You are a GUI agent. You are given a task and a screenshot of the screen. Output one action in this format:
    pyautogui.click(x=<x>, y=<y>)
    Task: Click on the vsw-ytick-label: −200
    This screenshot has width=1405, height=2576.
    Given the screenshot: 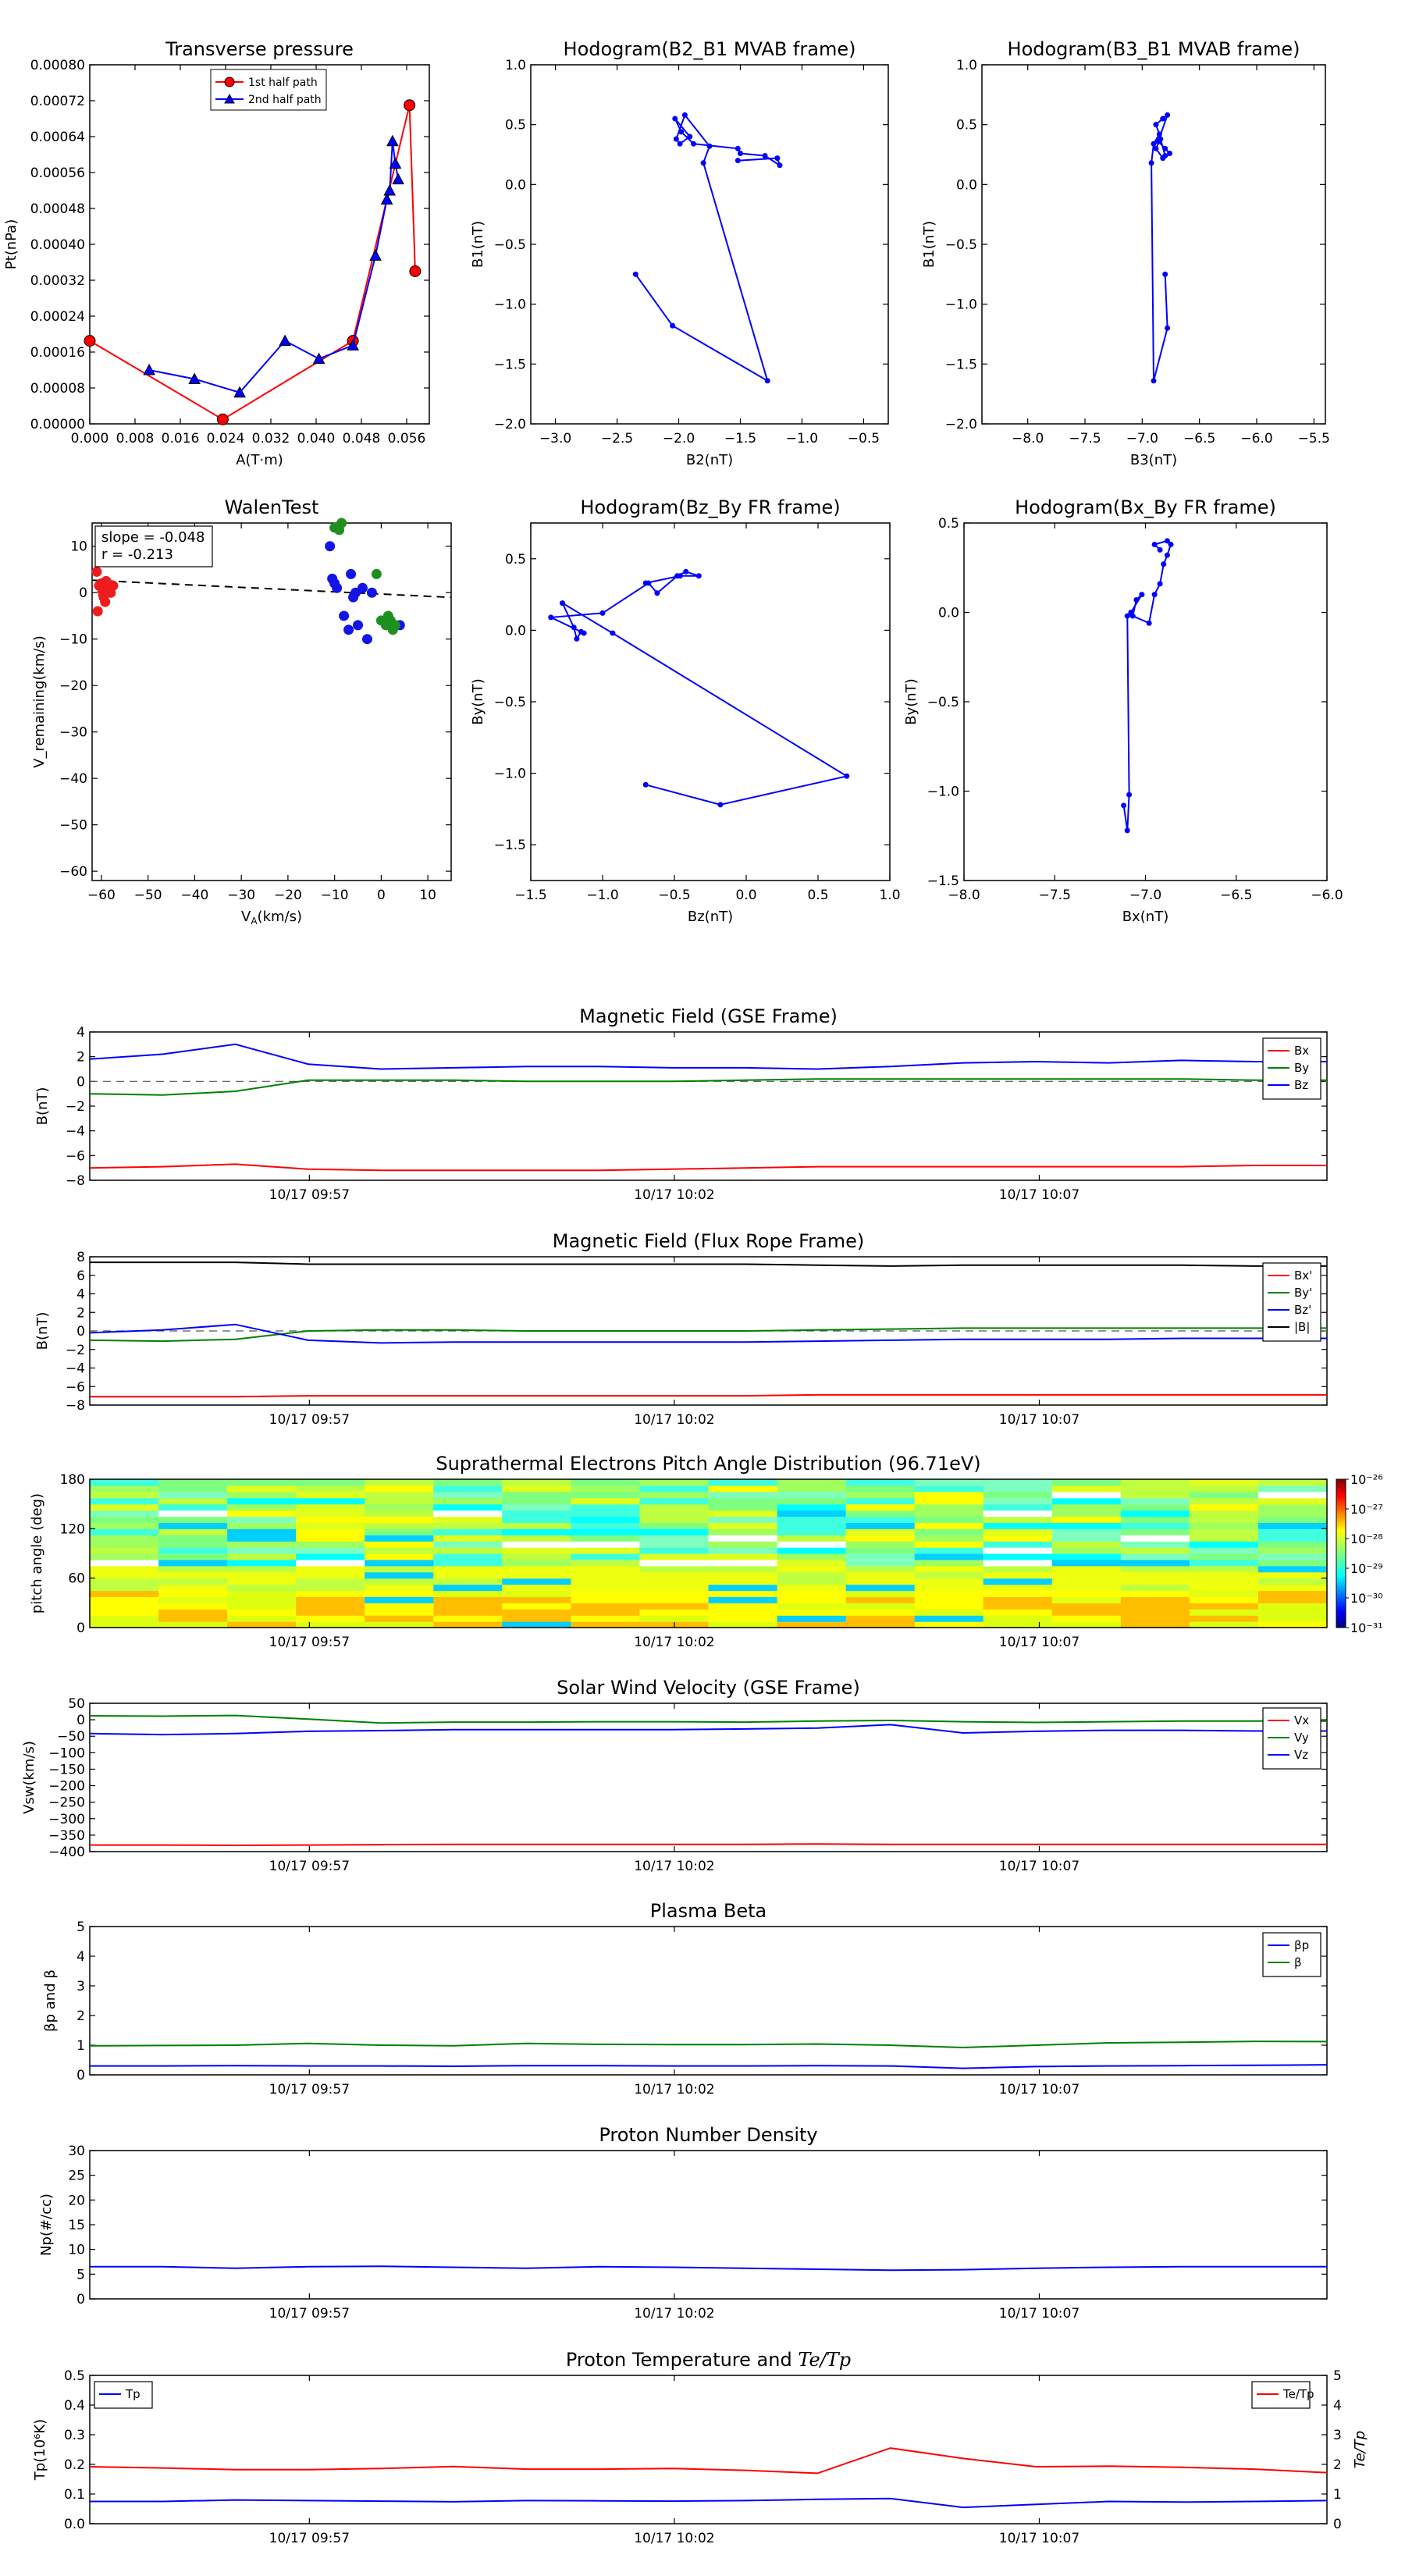 What is the action you would take?
    pyautogui.click(x=67, y=1787)
    